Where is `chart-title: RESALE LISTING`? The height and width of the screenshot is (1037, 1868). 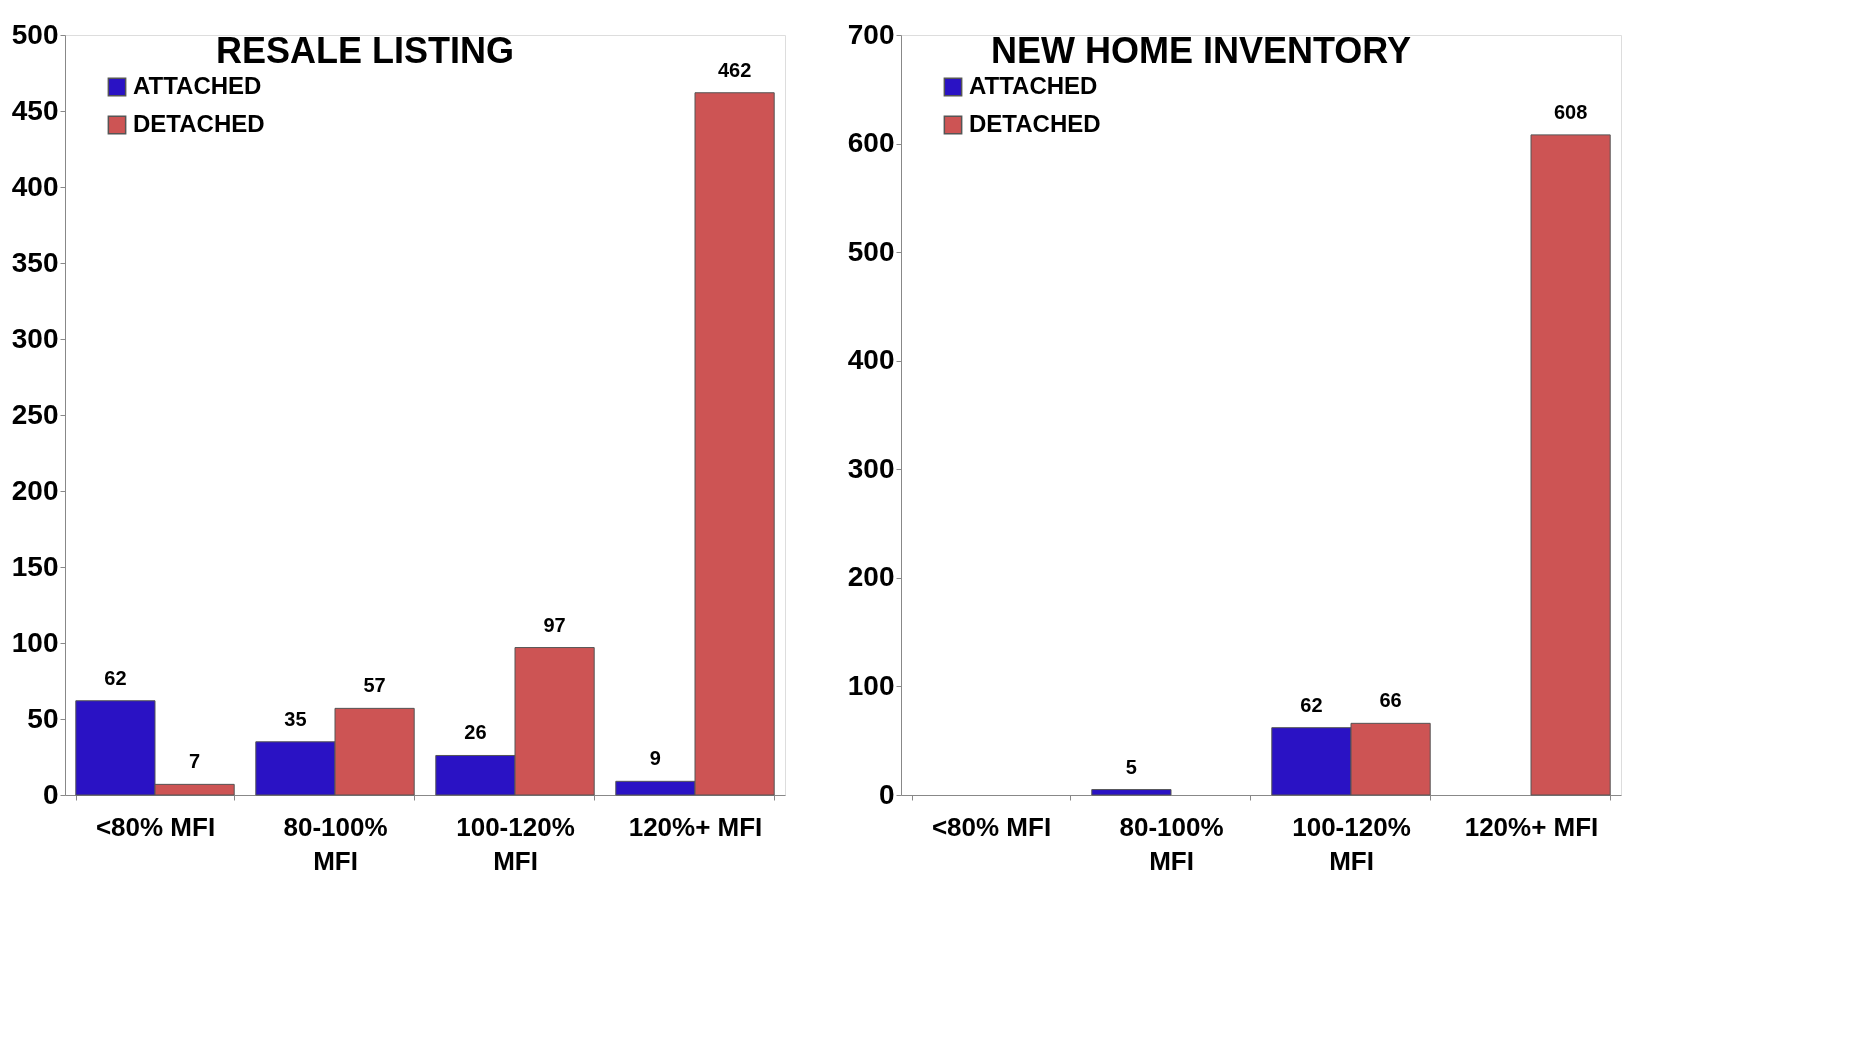 chart-title: RESALE LISTING is located at coordinates (365, 50).